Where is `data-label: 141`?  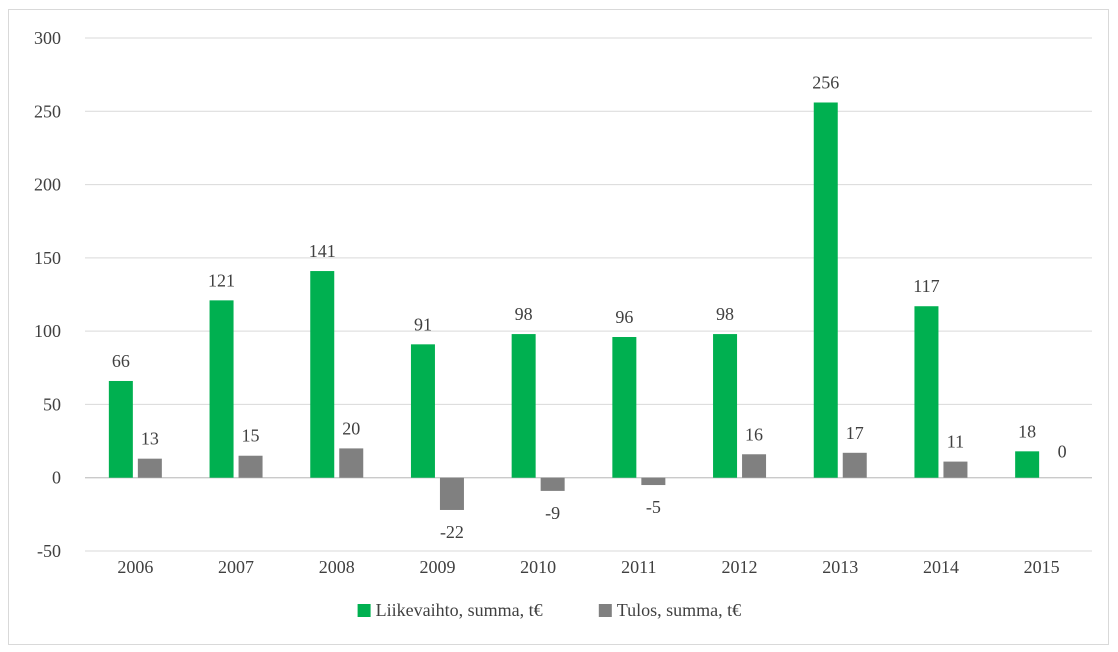
data-label: 141 is located at coordinates (322, 251).